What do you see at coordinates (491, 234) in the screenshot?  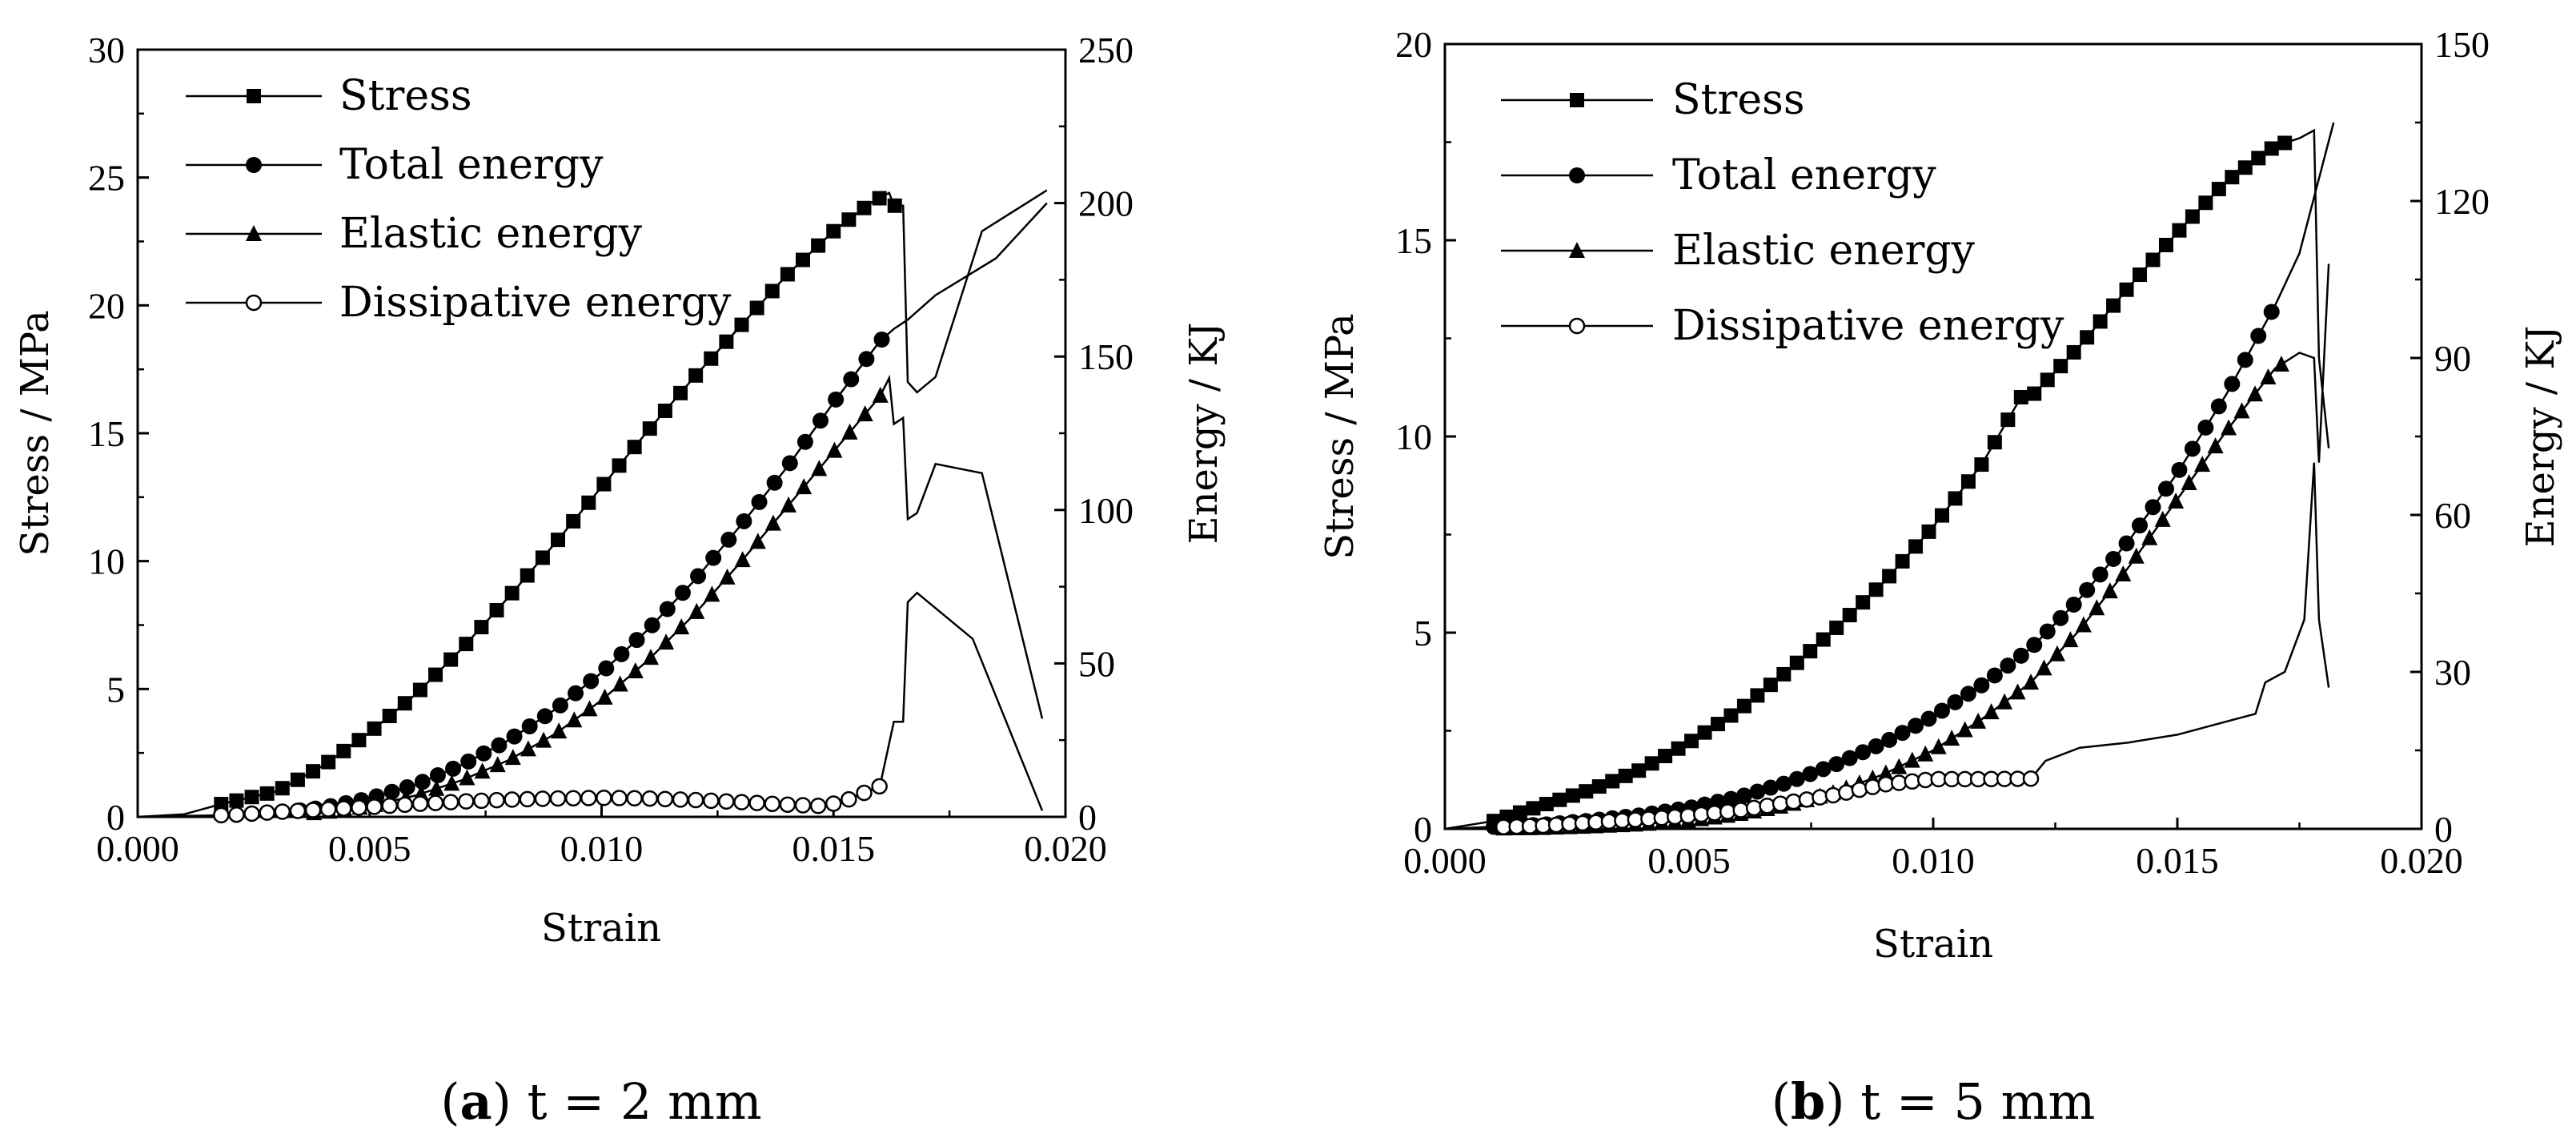 I see `legend-label: Elastic energy` at bounding box center [491, 234].